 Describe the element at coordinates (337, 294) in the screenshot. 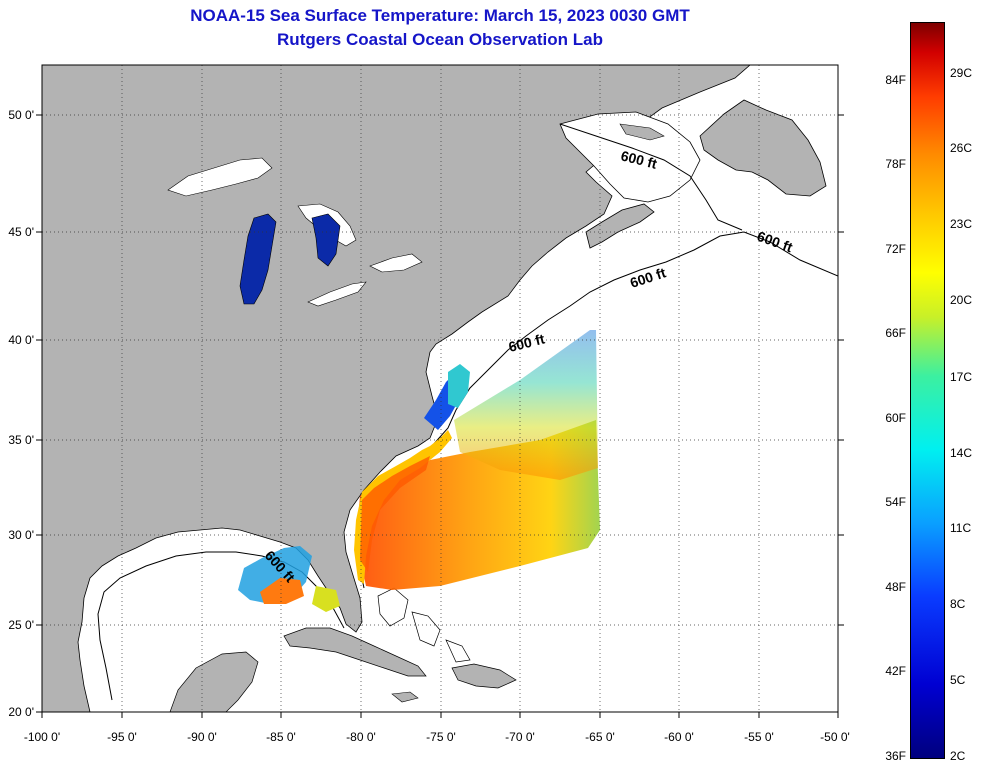

I see `lake-erie` at that location.